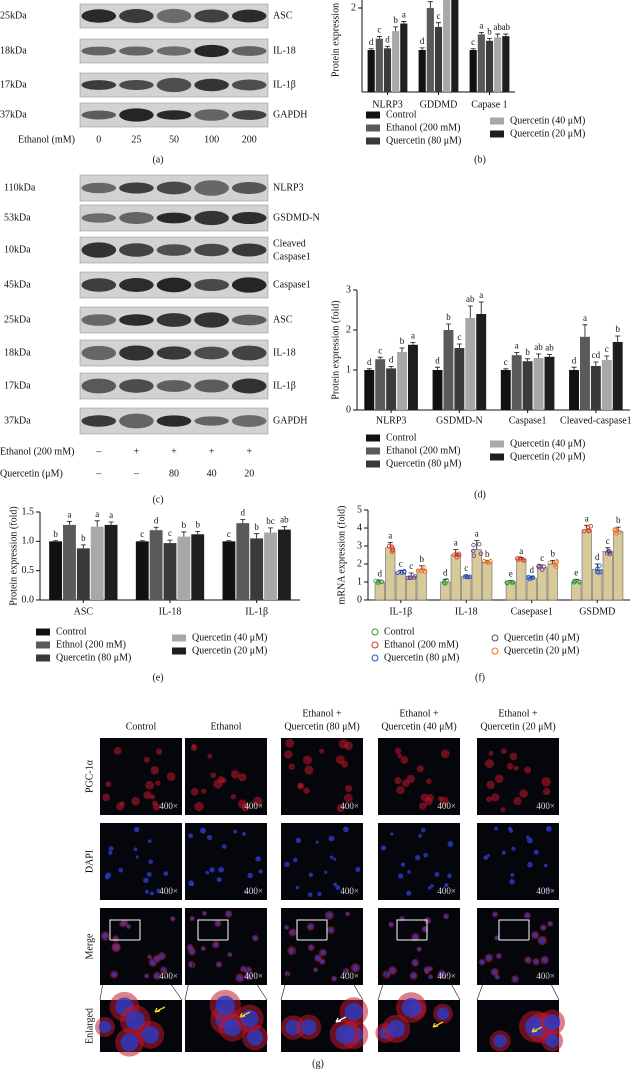 Image resolution: width=637 pixels, height=1072 pixels. Describe the element at coordinates (17, 249) in the screenshot. I see `molecular-weight: 10kDa` at that location.